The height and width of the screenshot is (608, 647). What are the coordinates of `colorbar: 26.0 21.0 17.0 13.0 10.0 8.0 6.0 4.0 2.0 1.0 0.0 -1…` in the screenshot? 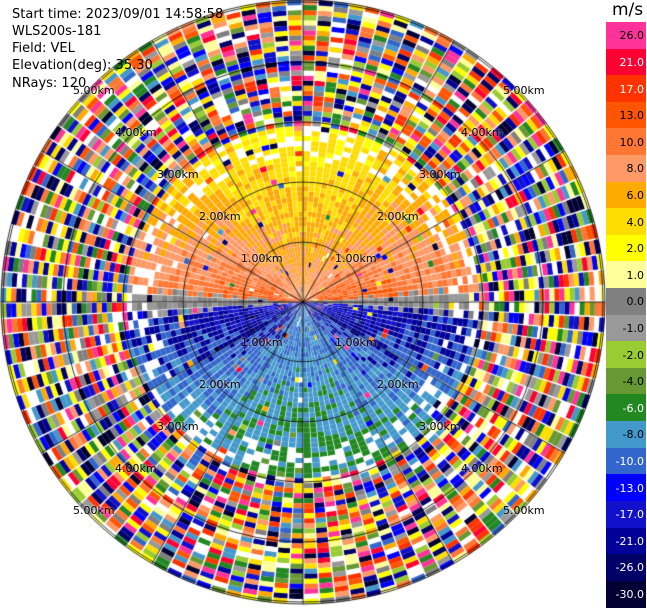 It's located at (626, 315).